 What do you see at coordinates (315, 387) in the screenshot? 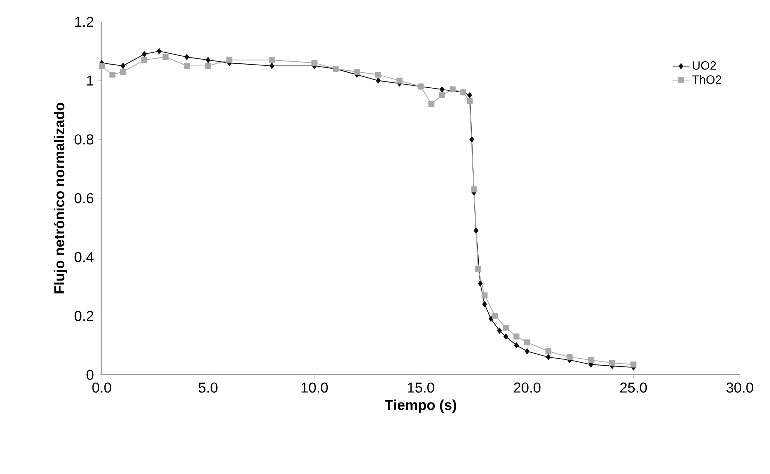
I see `x-tick-label: 10.0` at bounding box center [315, 387].